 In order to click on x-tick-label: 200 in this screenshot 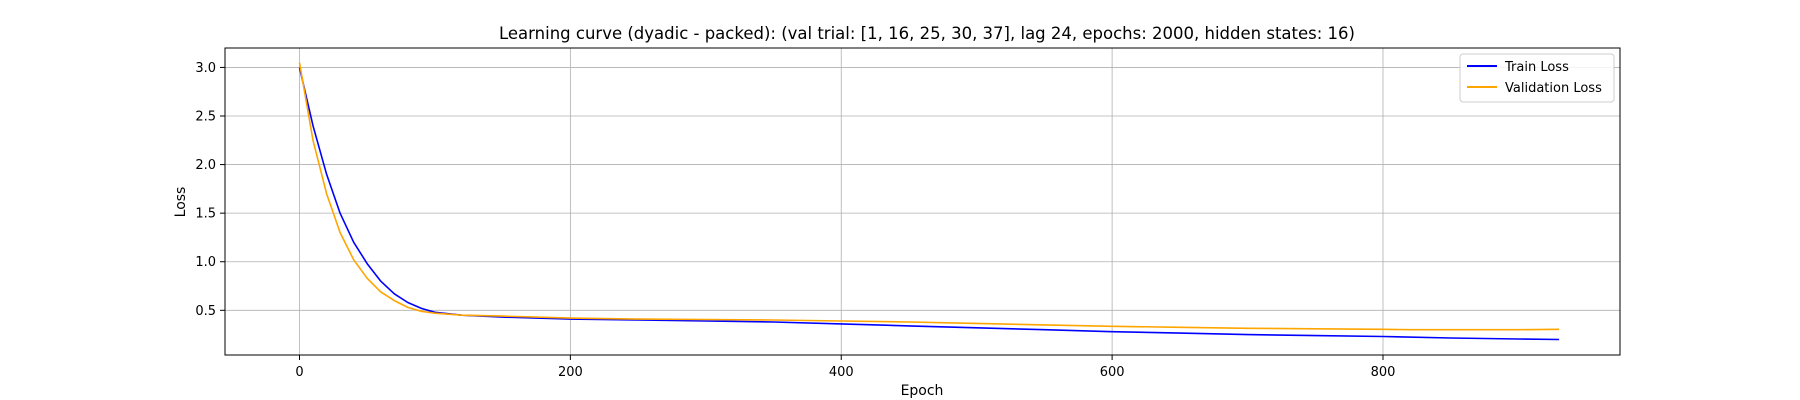, I will do `click(570, 372)`.